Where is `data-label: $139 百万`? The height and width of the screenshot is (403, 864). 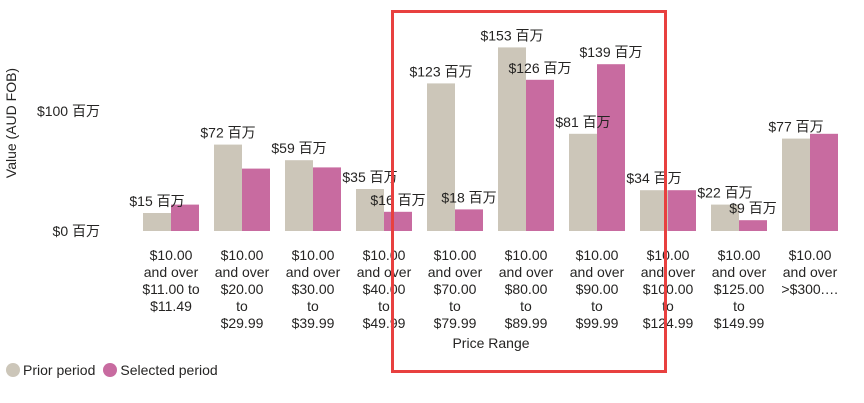 data-label: $139 百万 is located at coordinates (610, 52).